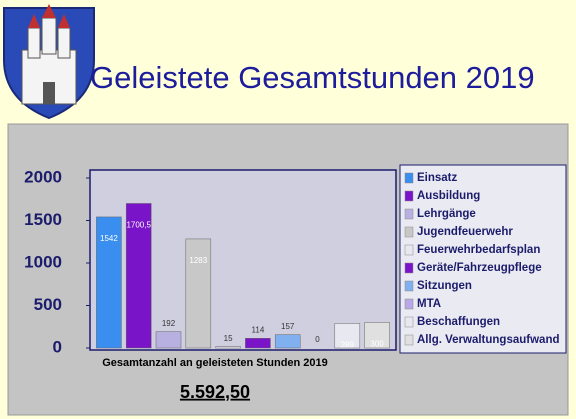 The height and width of the screenshot is (419, 576). I want to click on y-tick-label: 2000, so click(43, 176).